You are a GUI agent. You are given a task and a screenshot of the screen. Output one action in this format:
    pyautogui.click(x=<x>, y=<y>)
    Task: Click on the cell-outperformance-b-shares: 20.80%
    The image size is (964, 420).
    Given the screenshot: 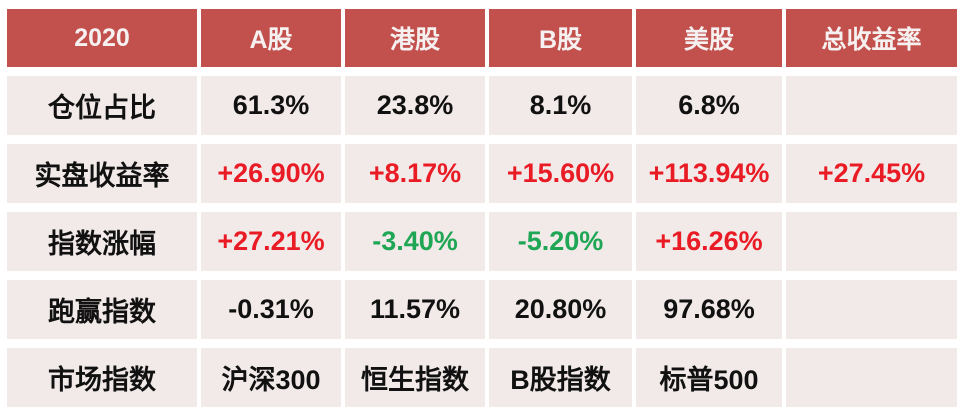 What is the action you would take?
    pyautogui.click(x=560, y=309)
    